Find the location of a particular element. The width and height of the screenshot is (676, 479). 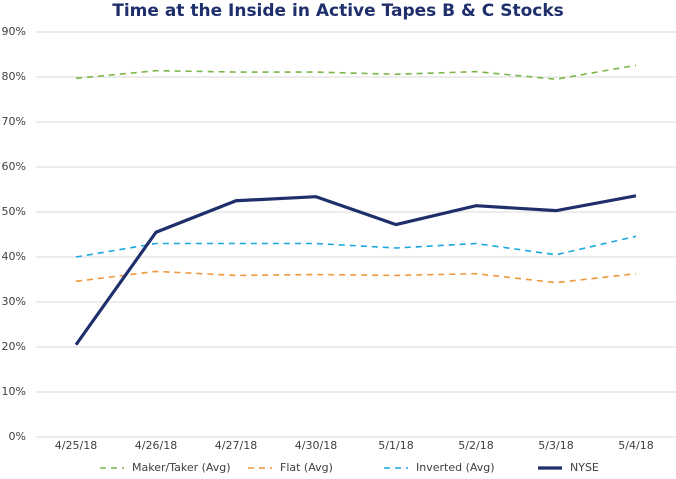

x-tick-label: 4/25/18 is located at coordinates (76, 445).